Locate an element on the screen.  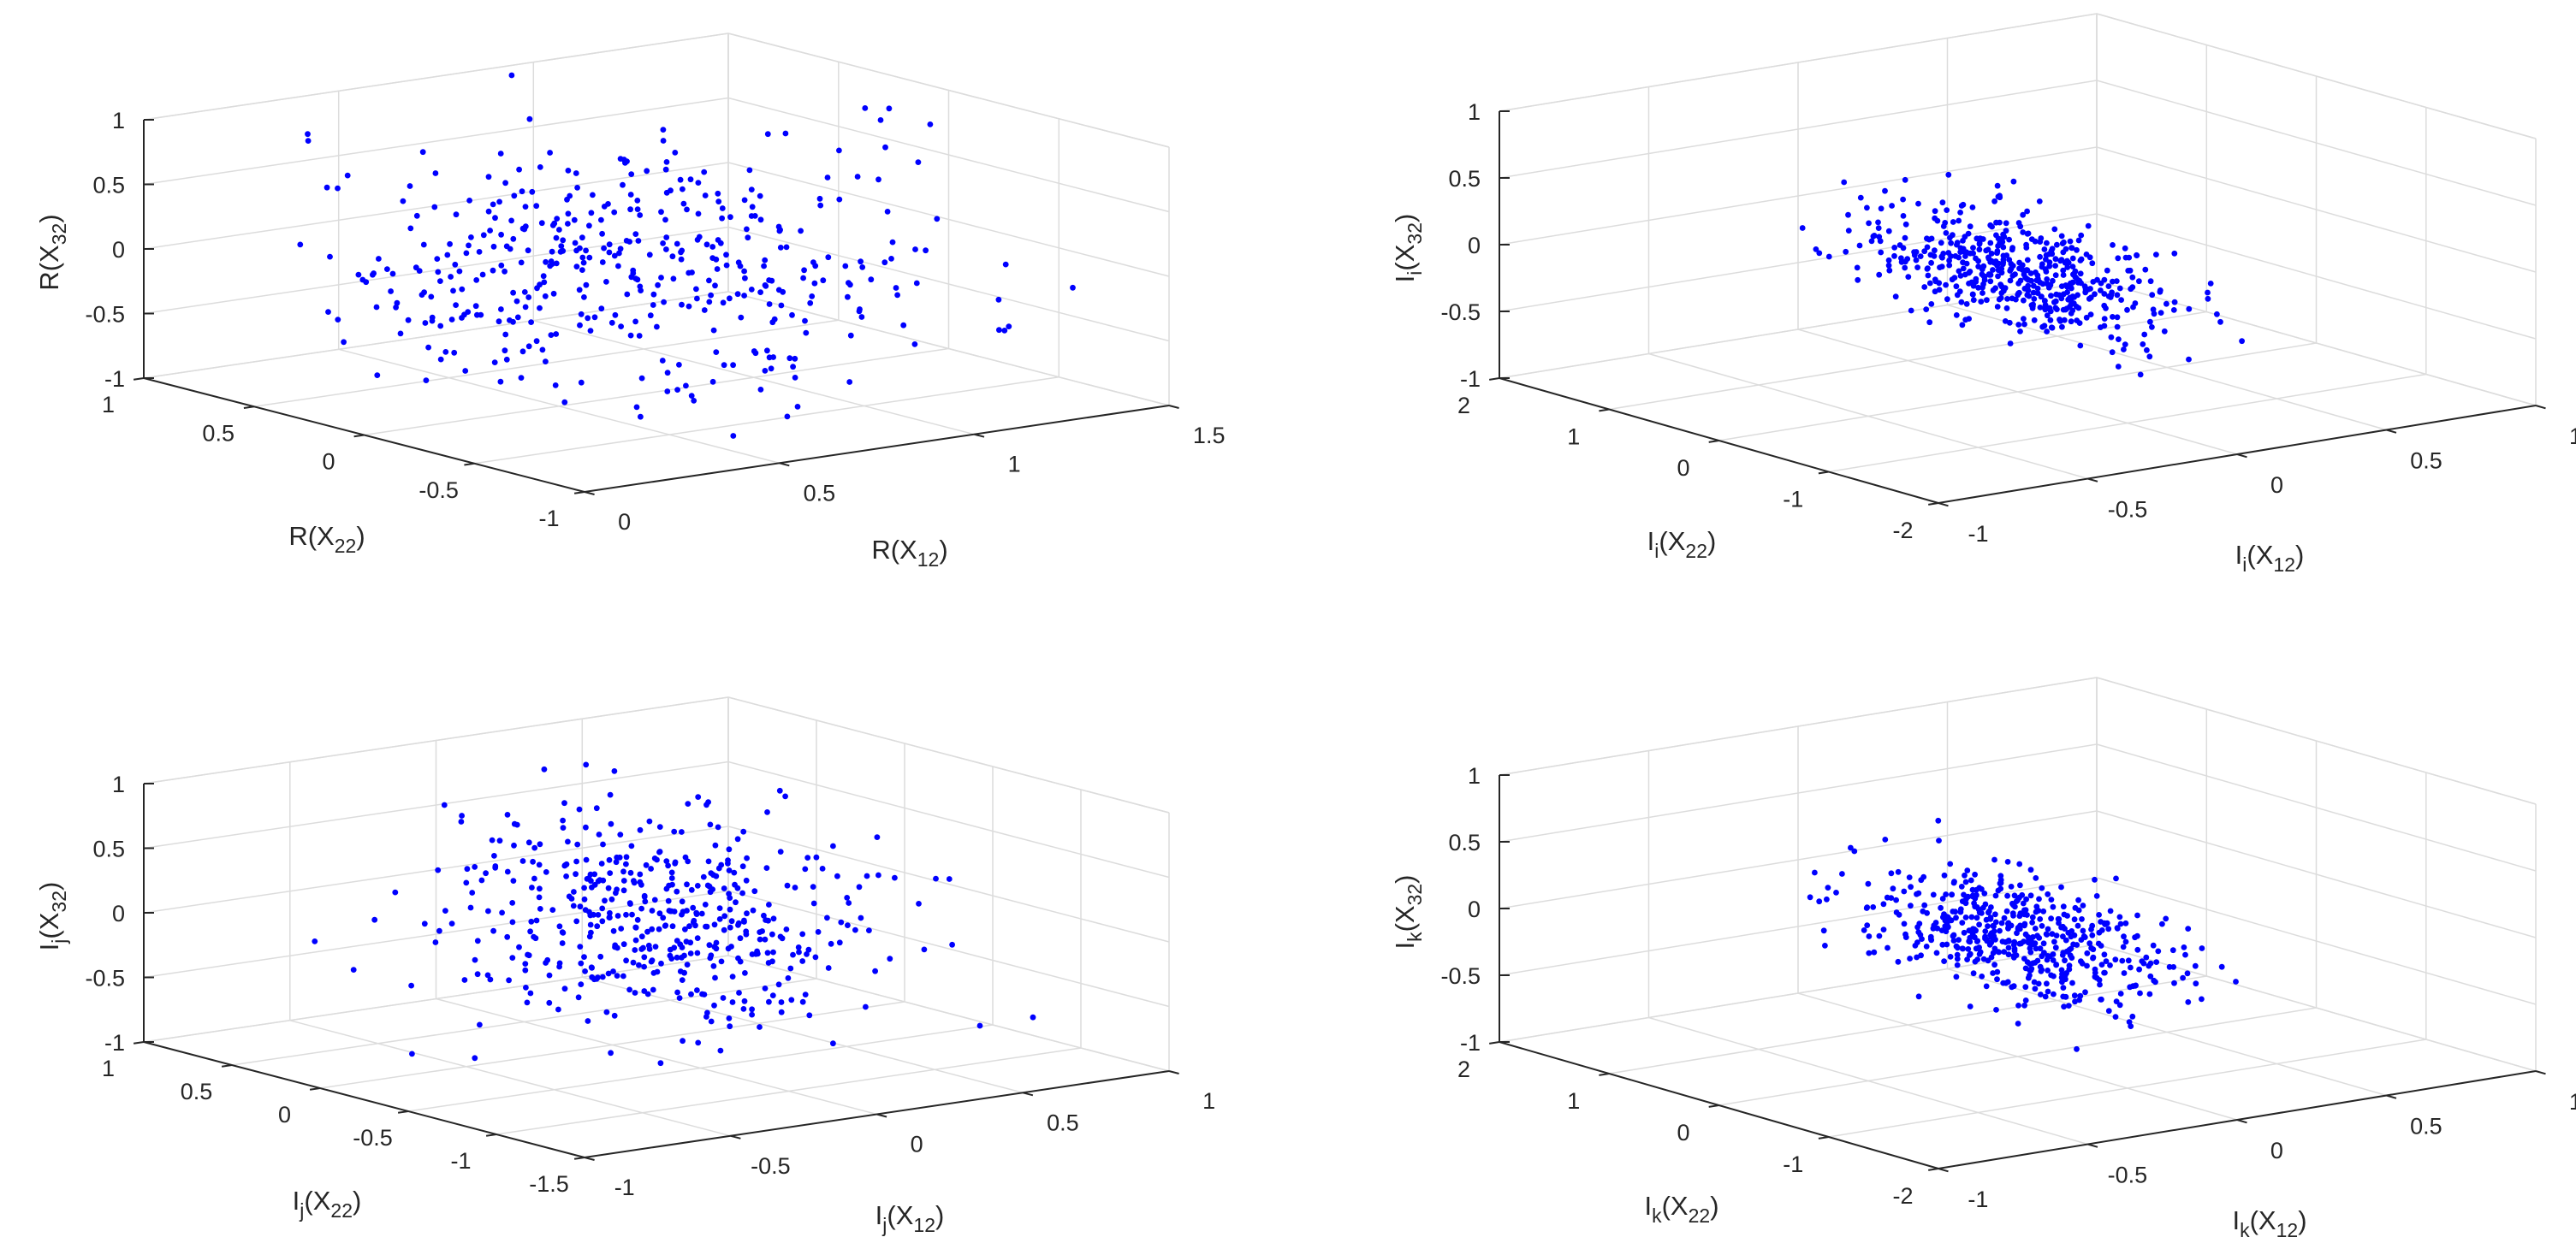
floor-gridline is located at coordinates (803, 1035).